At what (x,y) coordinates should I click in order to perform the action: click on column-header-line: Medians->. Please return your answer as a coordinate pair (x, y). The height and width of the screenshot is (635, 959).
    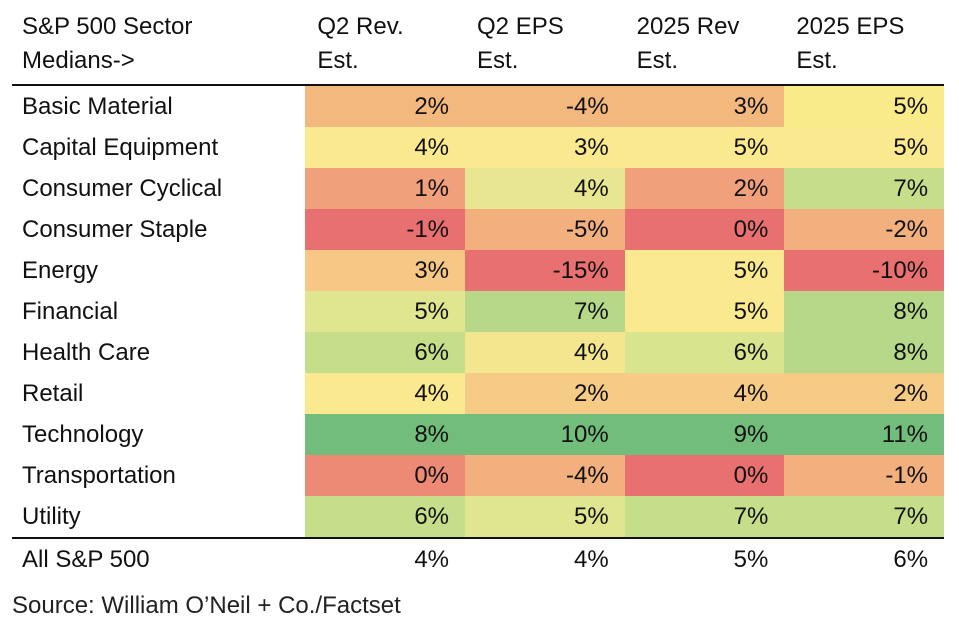
    Looking at the image, I should click on (78, 60).